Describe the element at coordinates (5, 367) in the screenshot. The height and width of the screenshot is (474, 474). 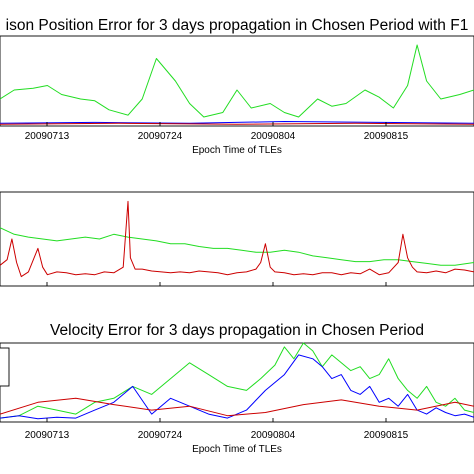
I see `panel-3-legend-box` at that location.